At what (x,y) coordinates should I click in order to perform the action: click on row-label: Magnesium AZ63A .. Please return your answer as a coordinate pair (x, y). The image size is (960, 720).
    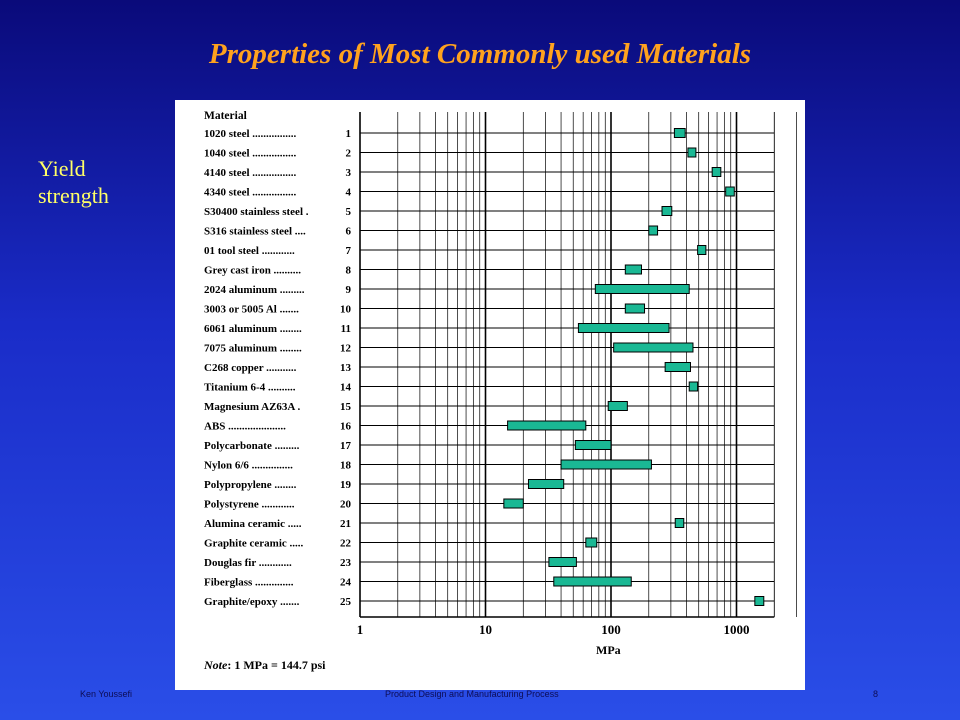
    Looking at the image, I should click on (252, 407).